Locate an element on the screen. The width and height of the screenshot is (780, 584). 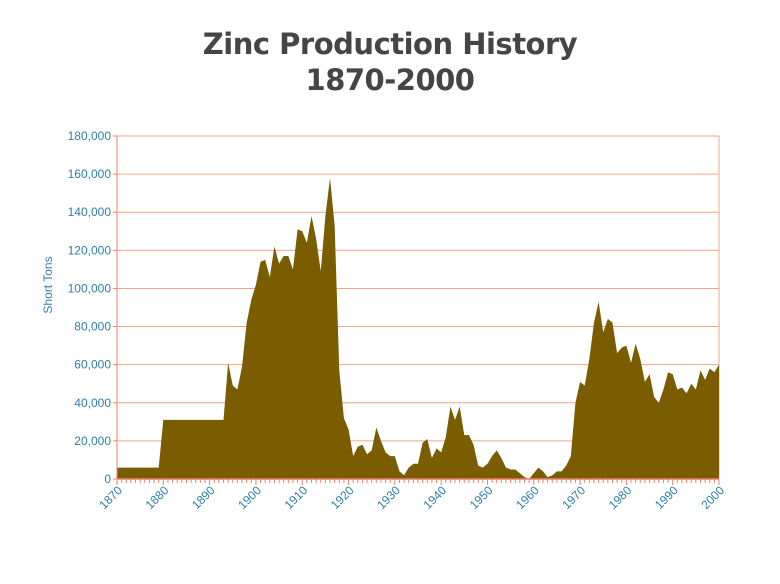
y-tick-label: 60,000 is located at coordinates (92, 365).